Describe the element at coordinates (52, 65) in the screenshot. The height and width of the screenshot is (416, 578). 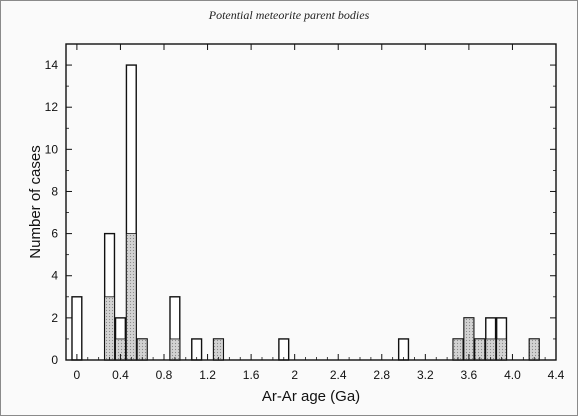
I see `y-tick-label-7: 14` at that location.